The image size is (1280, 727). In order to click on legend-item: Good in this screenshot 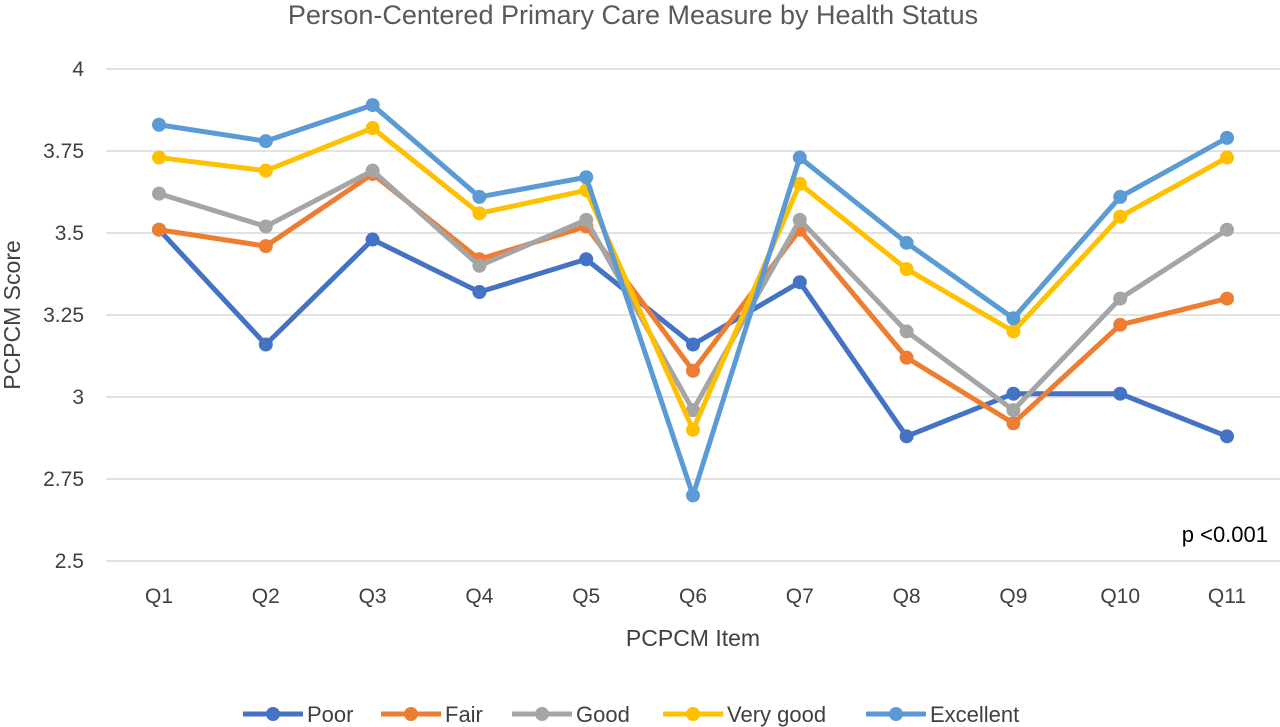, I will do `click(571, 714)`.